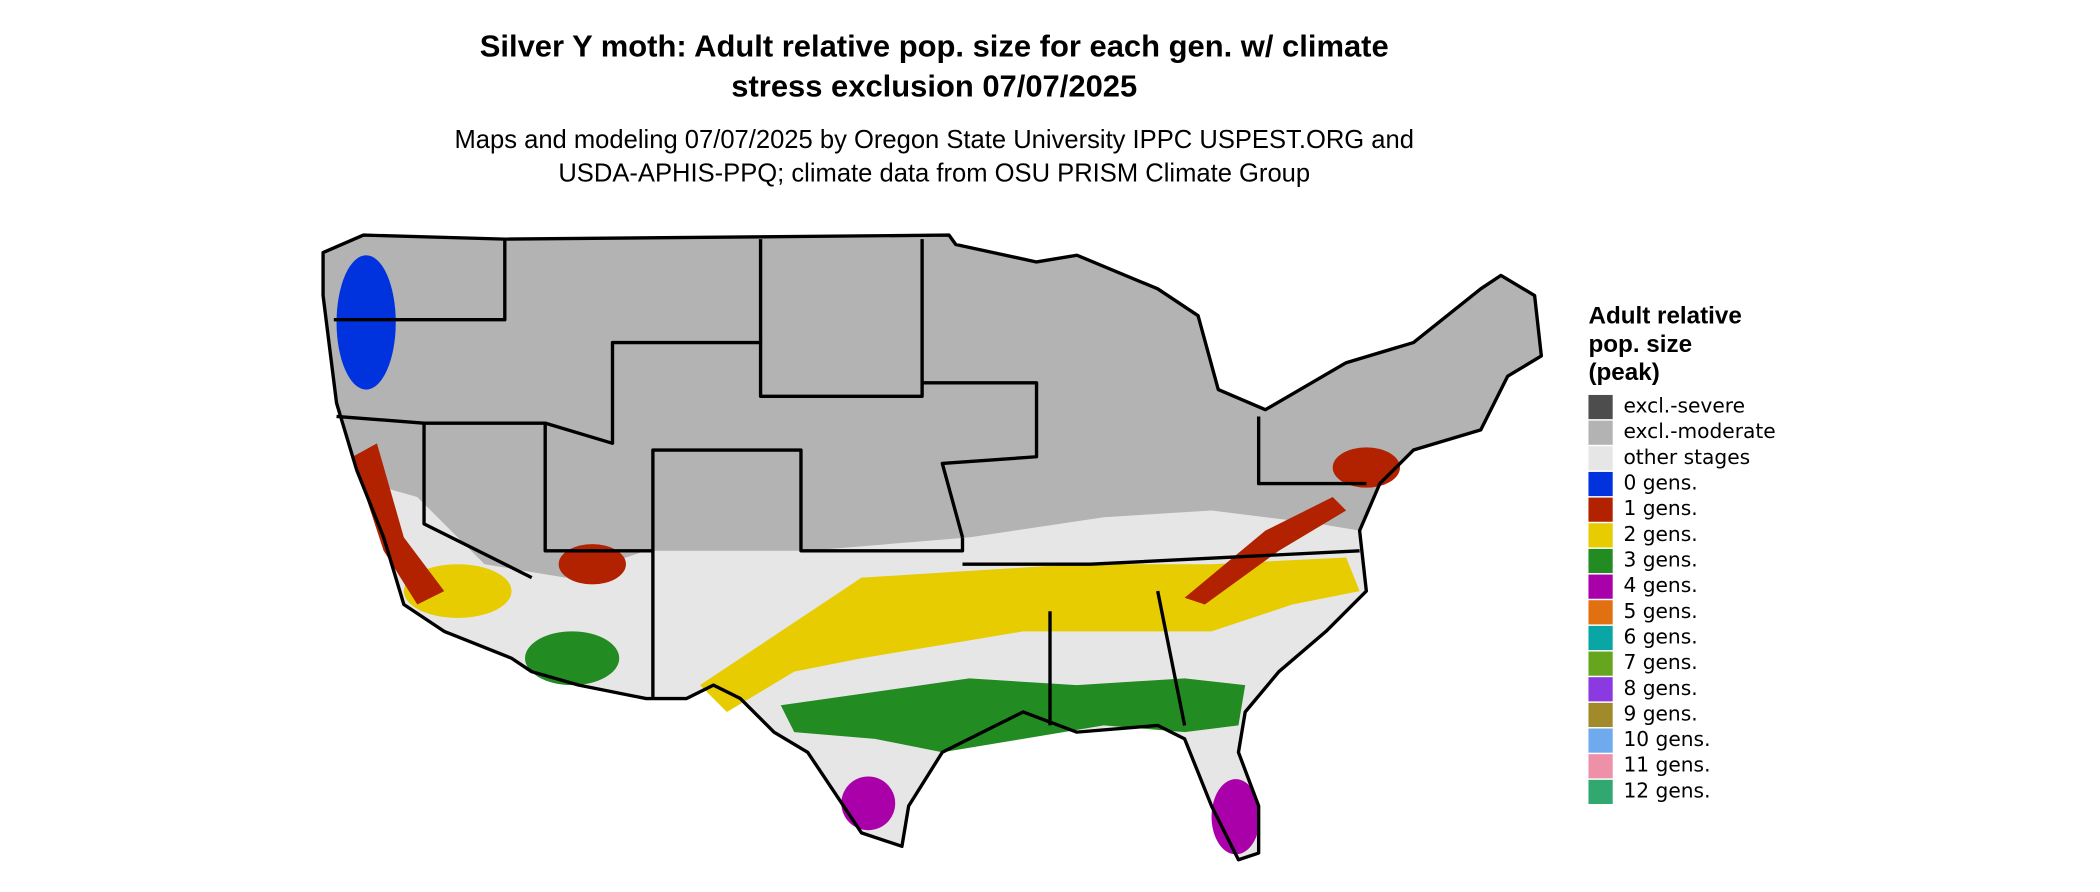 The image size is (2100, 892). What do you see at coordinates (1660, 534) in the screenshot?
I see `legend-label: 2 gens.` at bounding box center [1660, 534].